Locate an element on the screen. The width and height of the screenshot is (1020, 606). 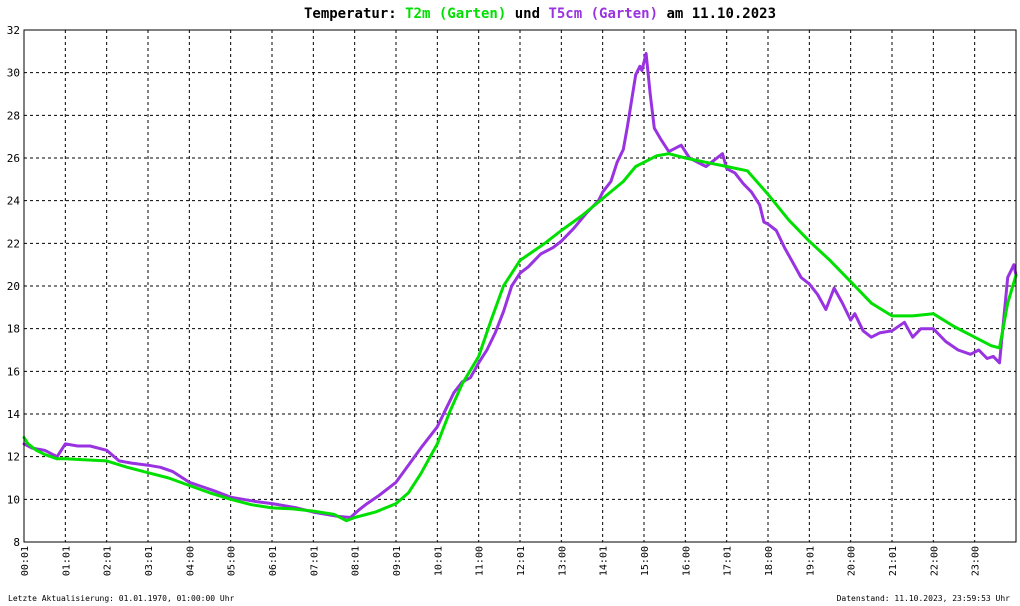
y-tick-label: 22 is located at coordinates (13, 243).